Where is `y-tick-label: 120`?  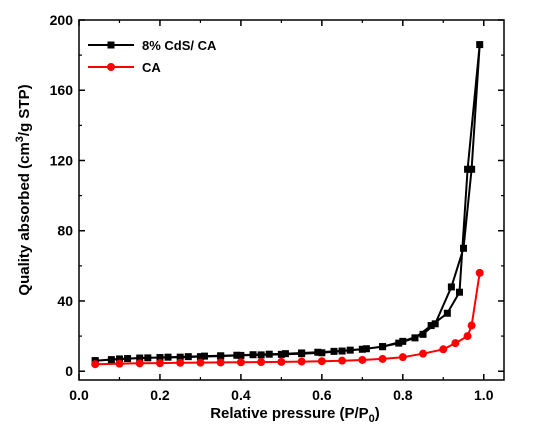 y-tick-label: 120 is located at coordinates (62, 160).